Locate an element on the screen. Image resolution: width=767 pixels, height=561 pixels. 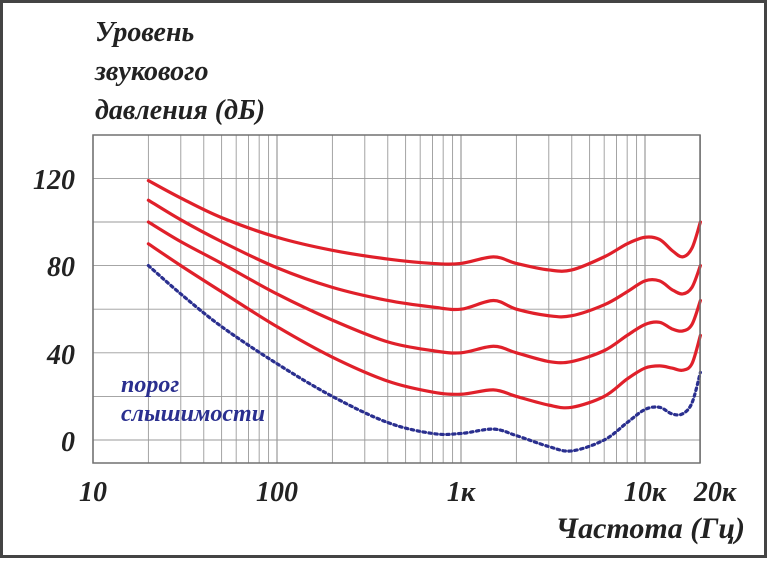
x-tick-label-20k: 20к is located at coordinates (715, 492).